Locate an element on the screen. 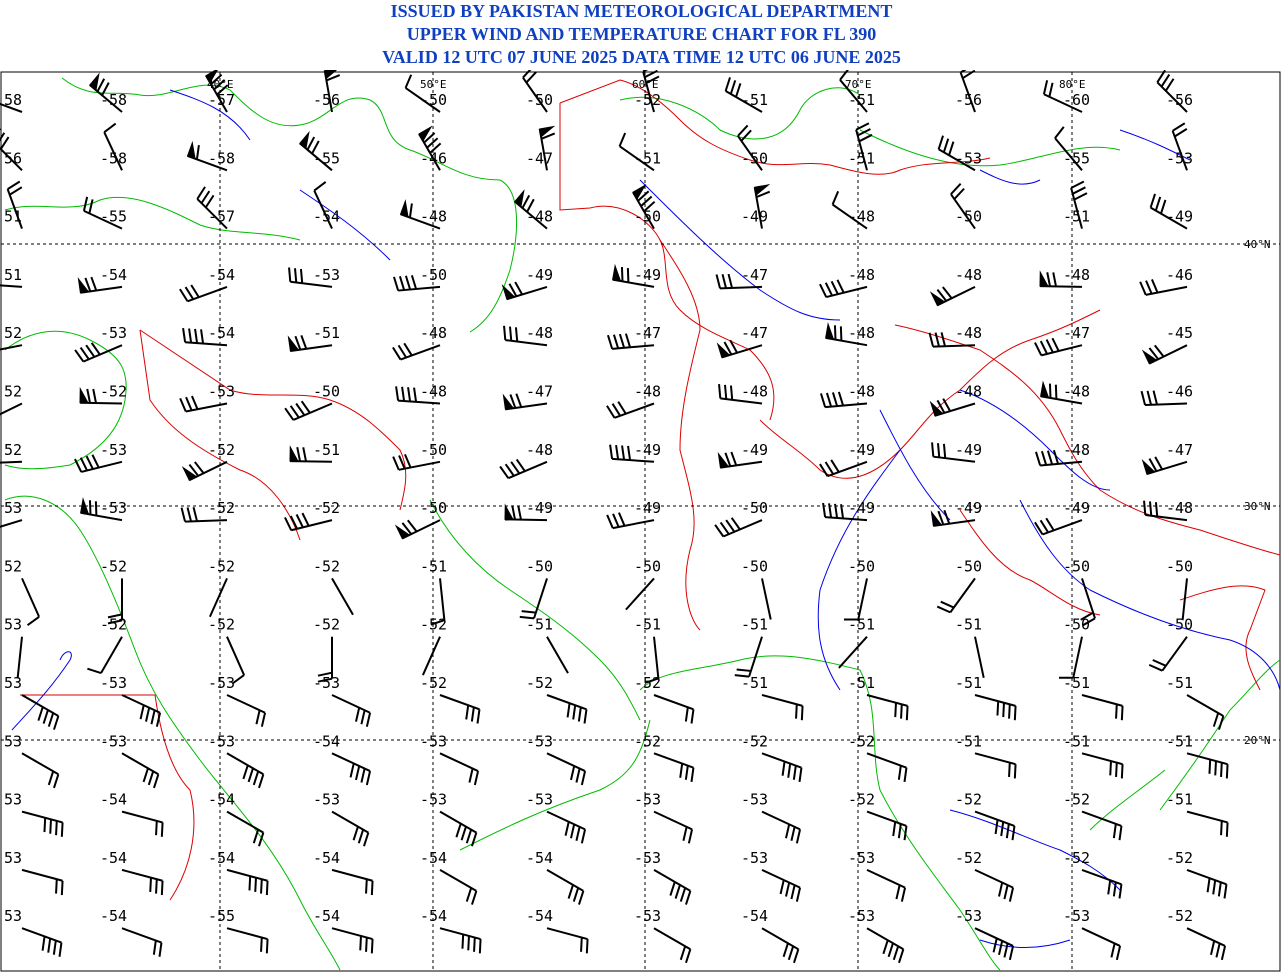  longitude-label: 70°E is located at coordinates (858, 84).